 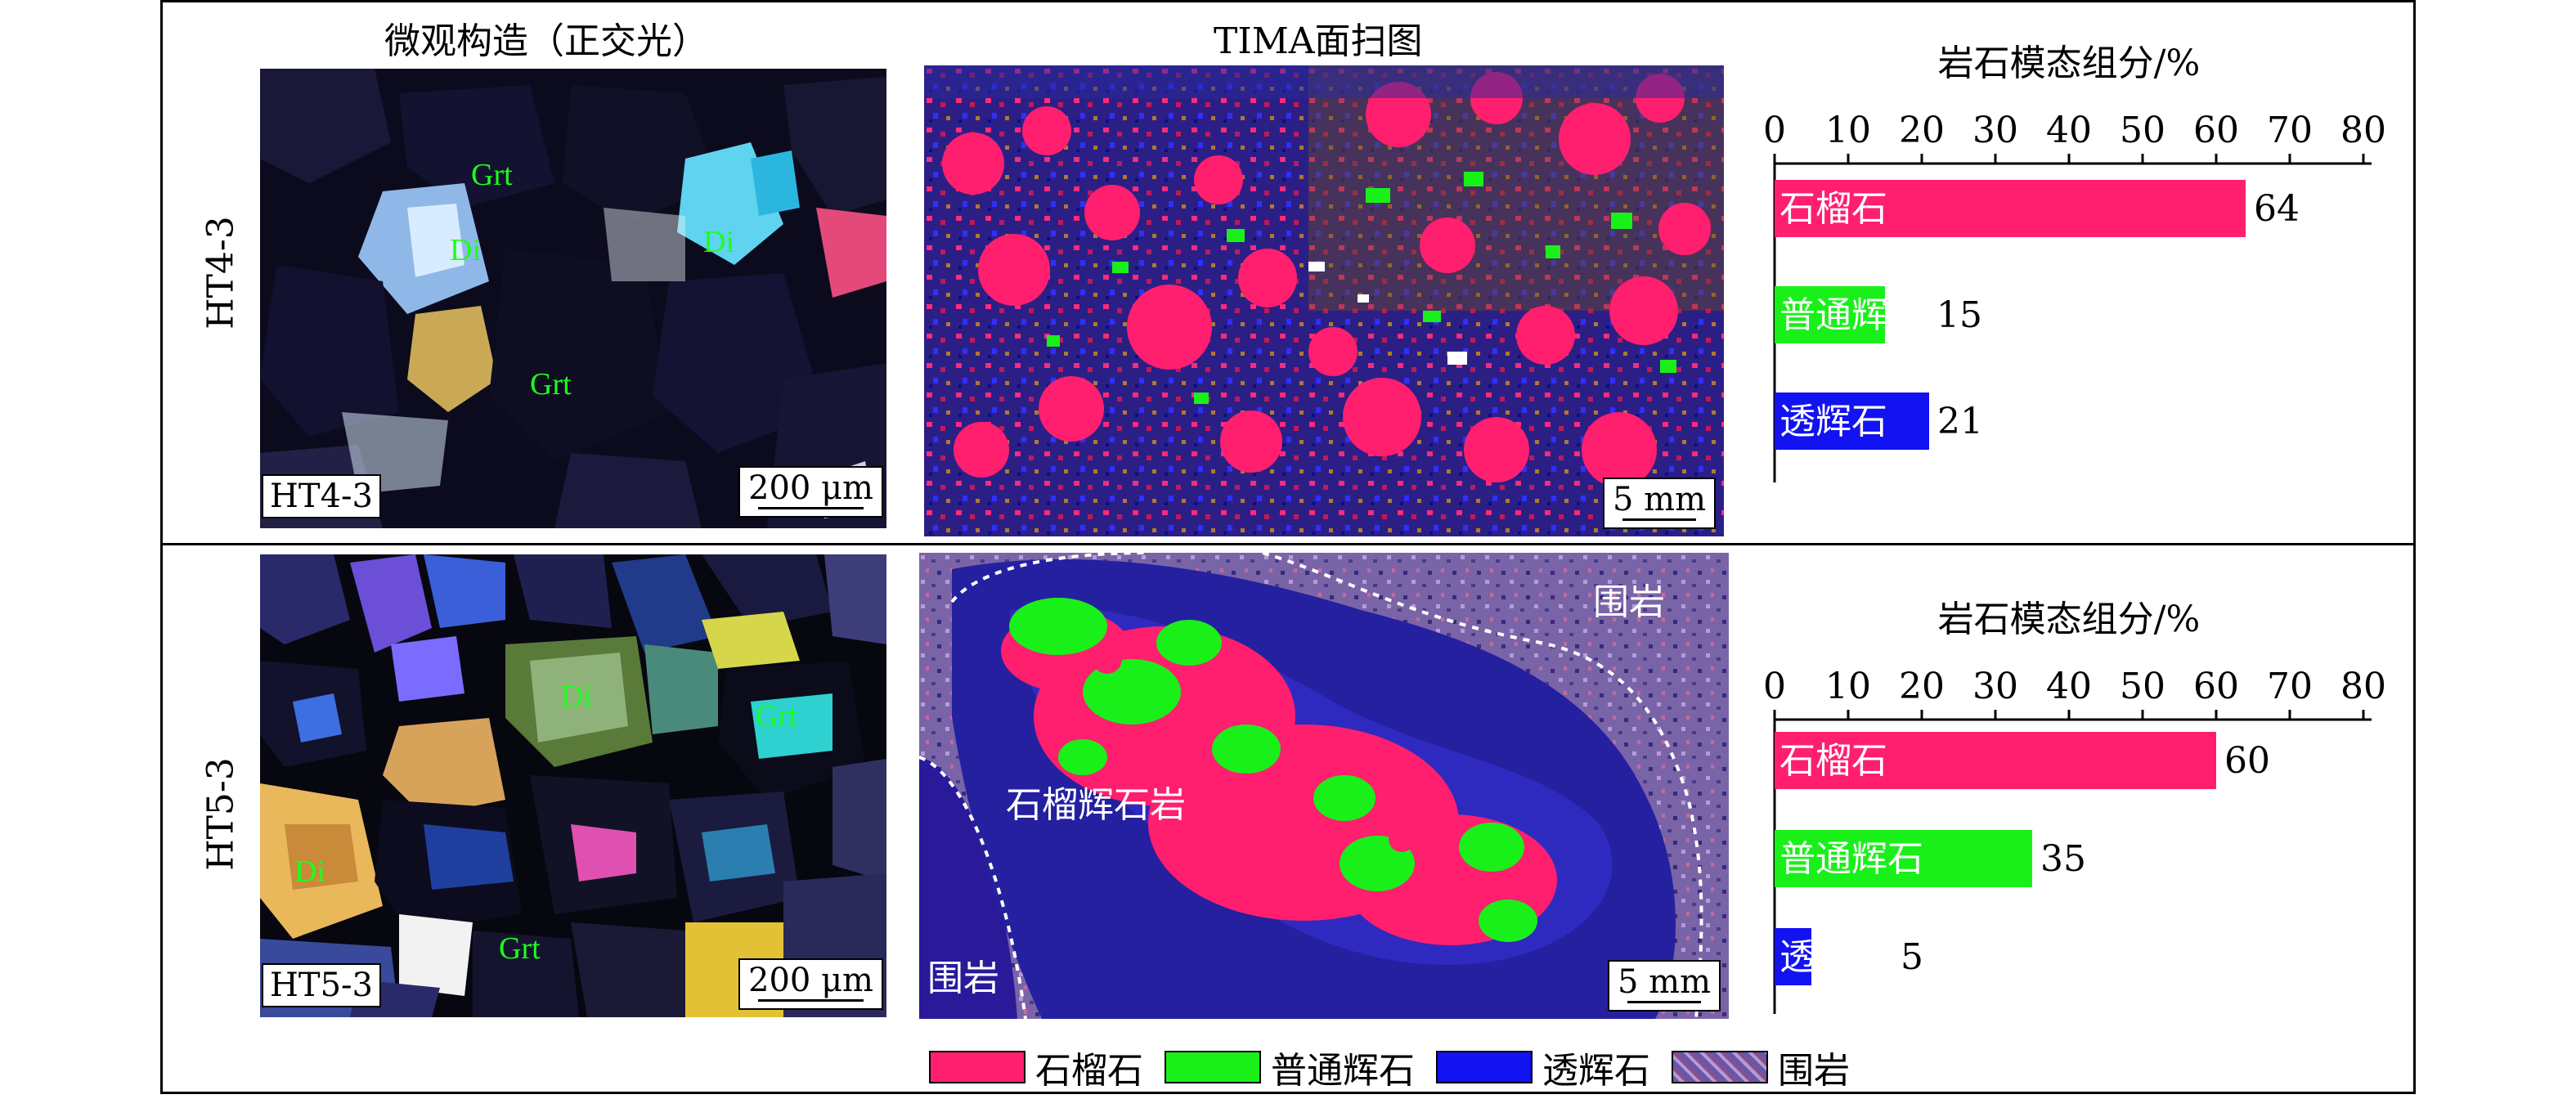 I want to click on legend-label: 透辉石, so click(x=1596, y=1071).